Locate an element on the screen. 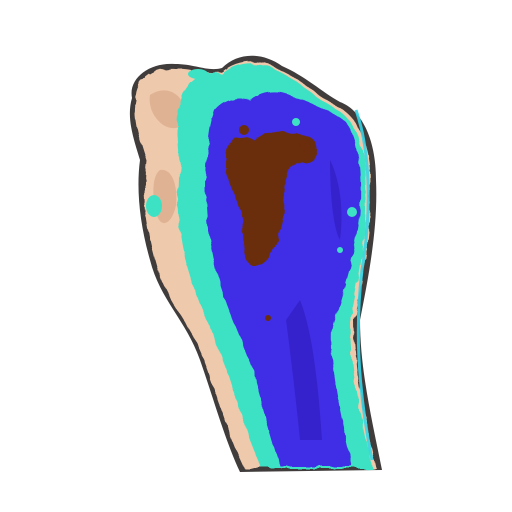 Image resolution: width=512 pixels, height=512 pixels. skin-shading is located at coordinates (168, 157).